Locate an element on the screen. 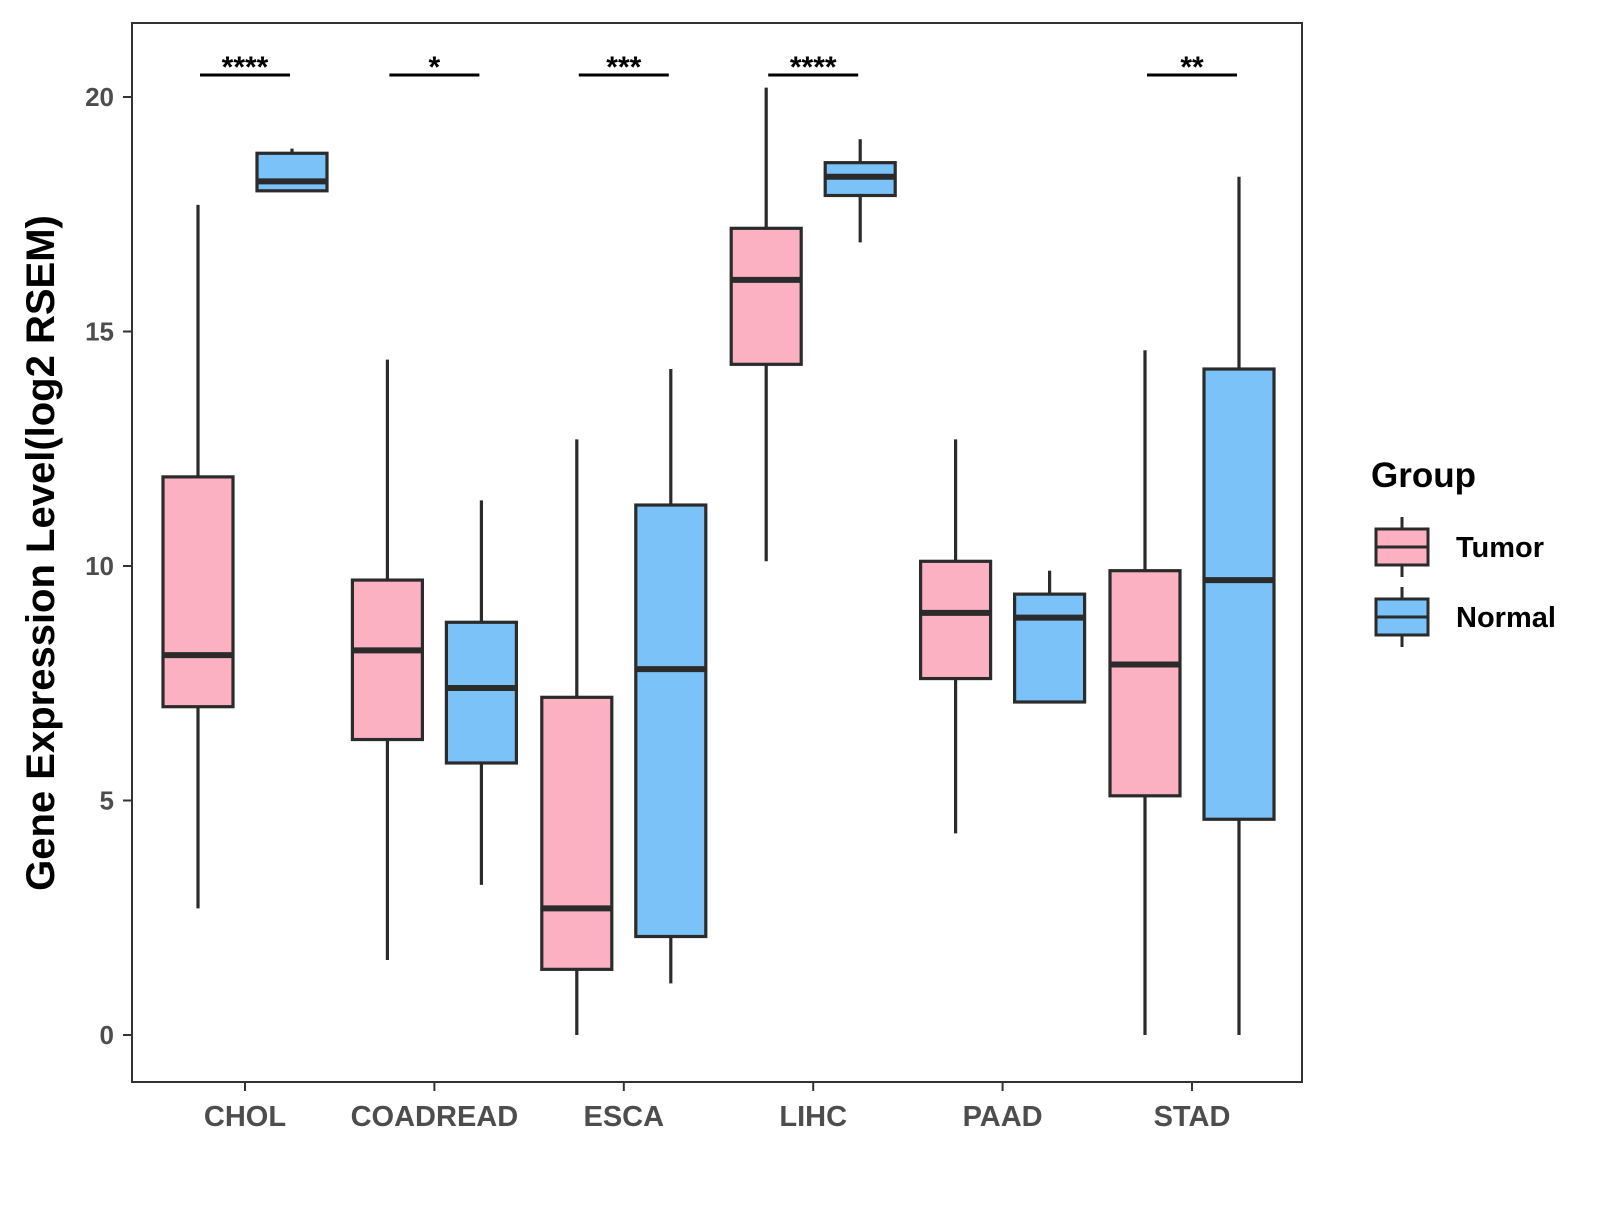  box-tumor-paad is located at coordinates (955, 636).